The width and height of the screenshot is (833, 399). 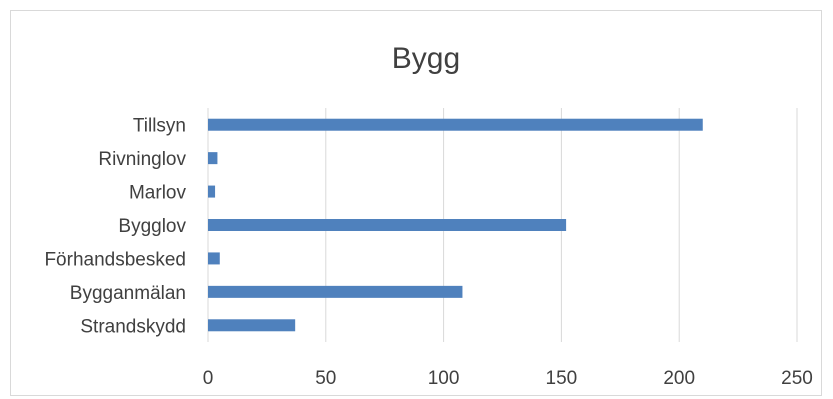 I want to click on x-tick-label: 0, so click(x=208, y=378).